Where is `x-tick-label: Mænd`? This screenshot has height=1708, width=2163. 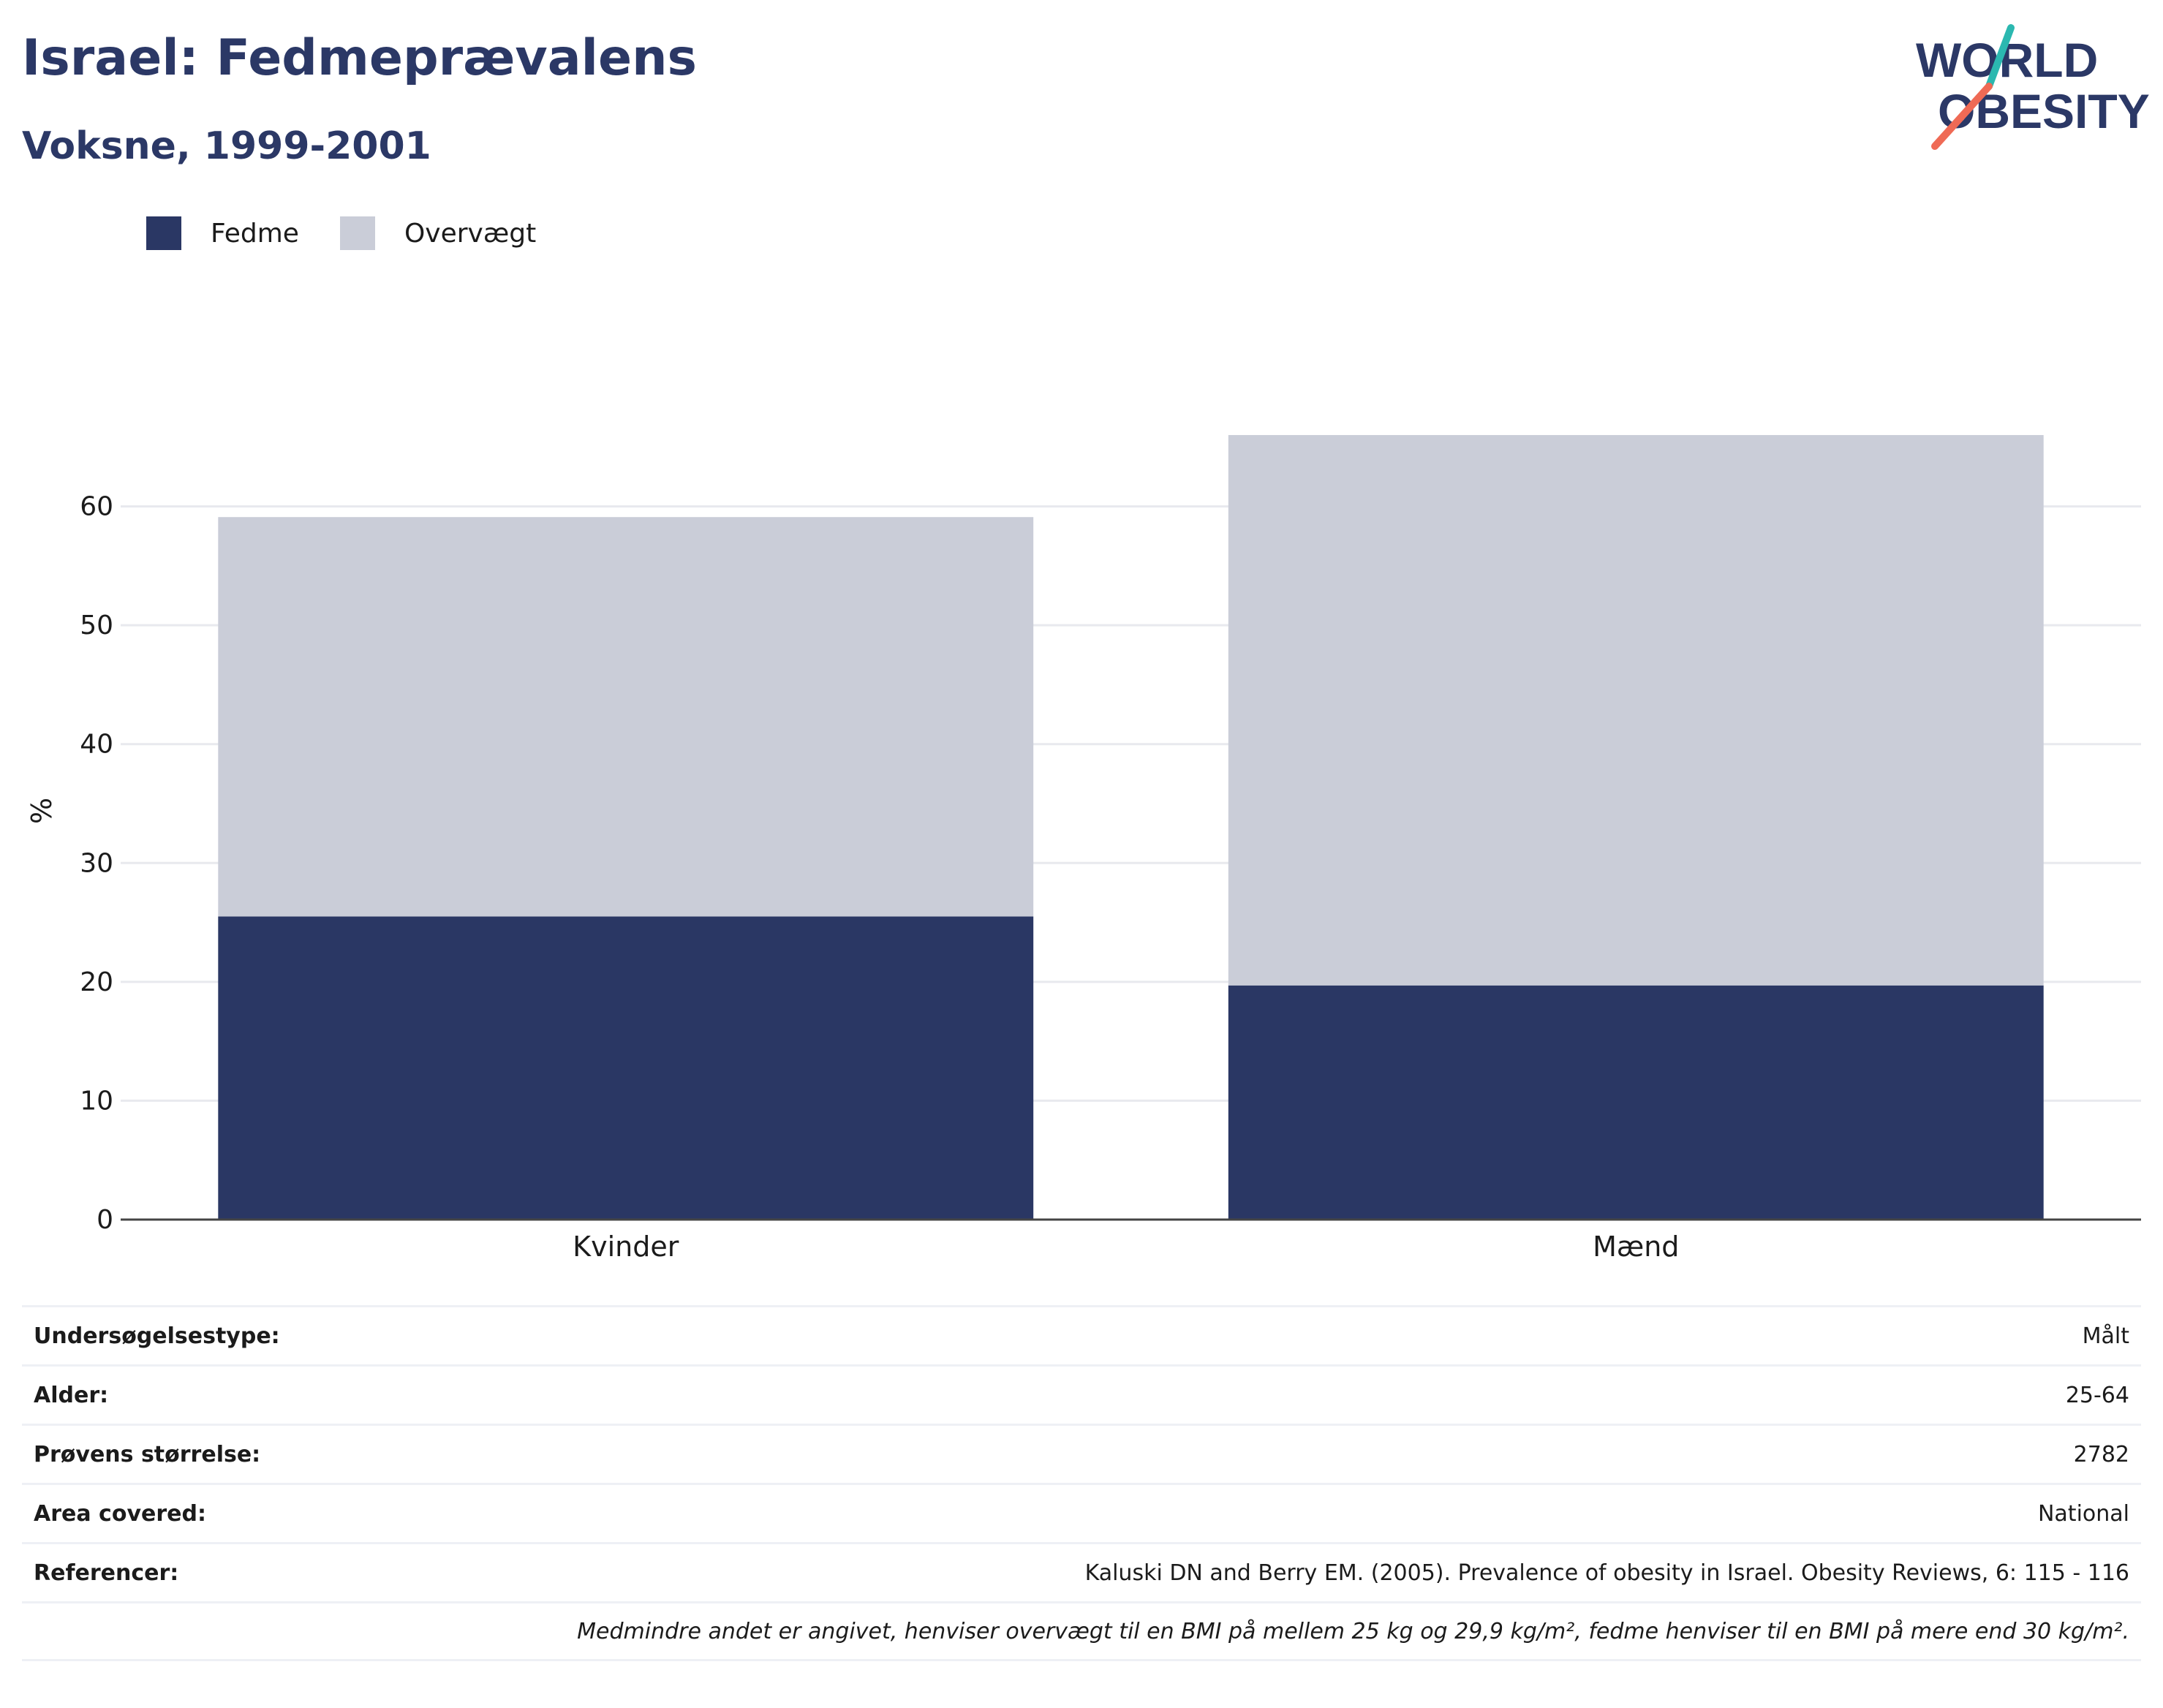
x-tick-label: Mænd is located at coordinates (1636, 1247).